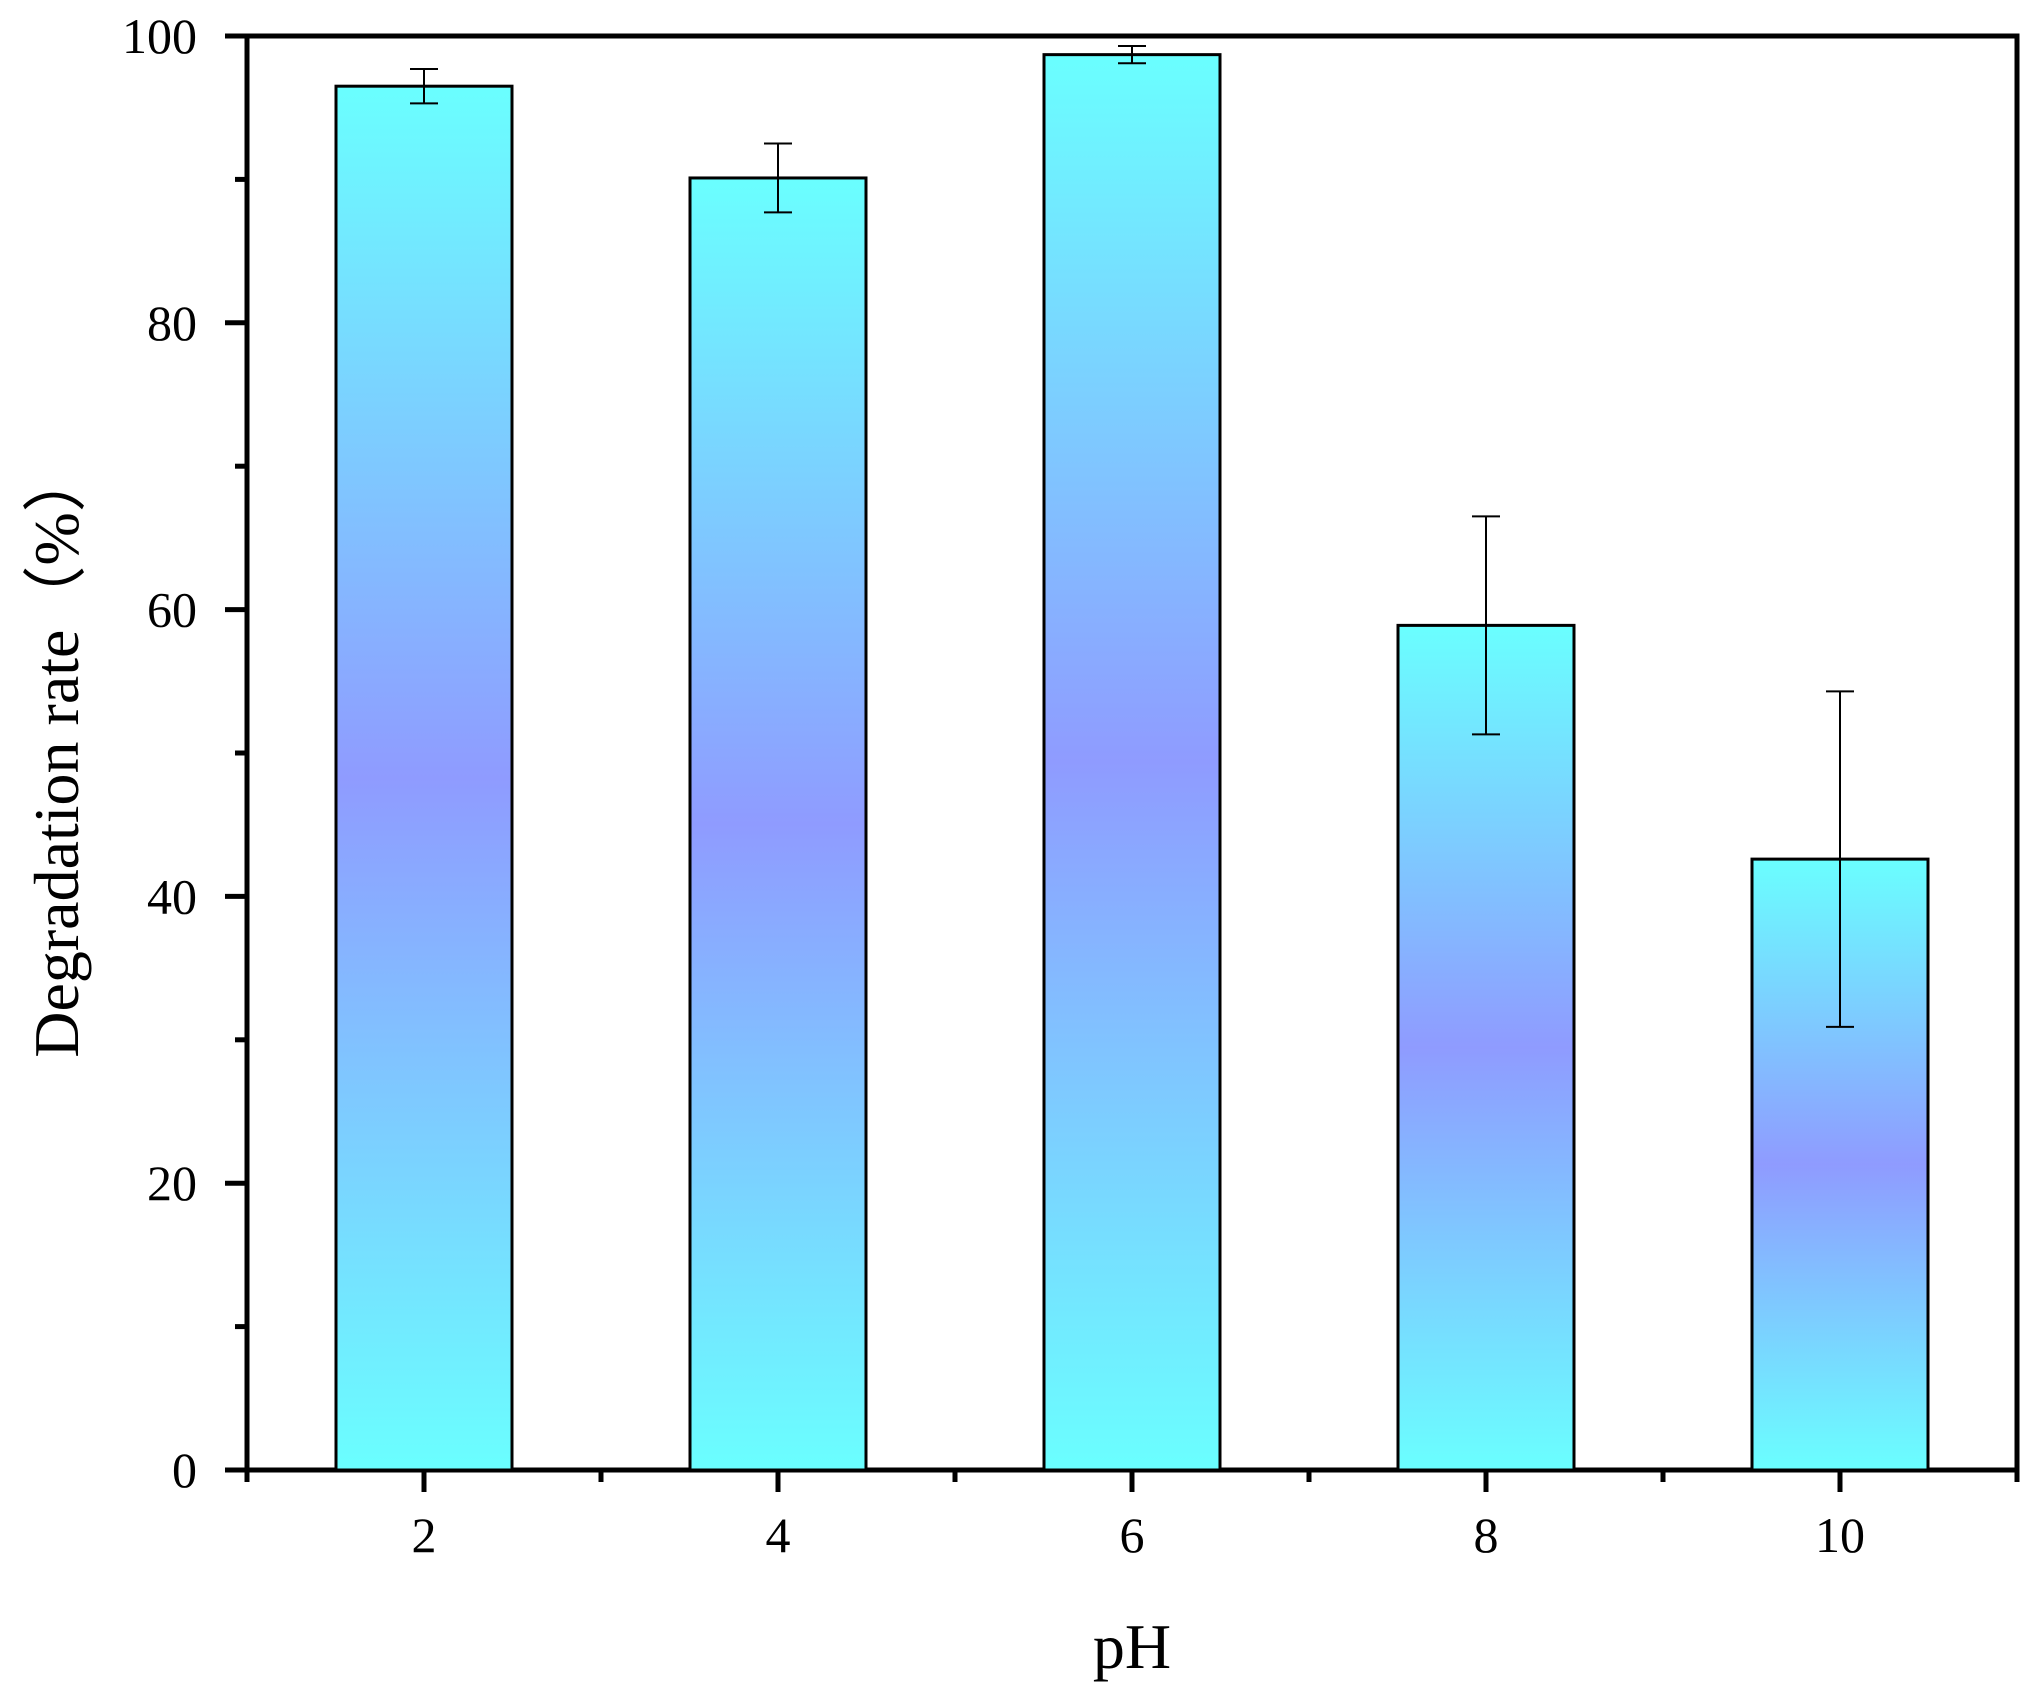 Image resolution: width=2029 pixels, height=1686 pixels. What do you see at coordinates (184, 753) in the screenshot?
I see `y-axis: 0 20 40 60 80 100` at bounding box center [184, 753].